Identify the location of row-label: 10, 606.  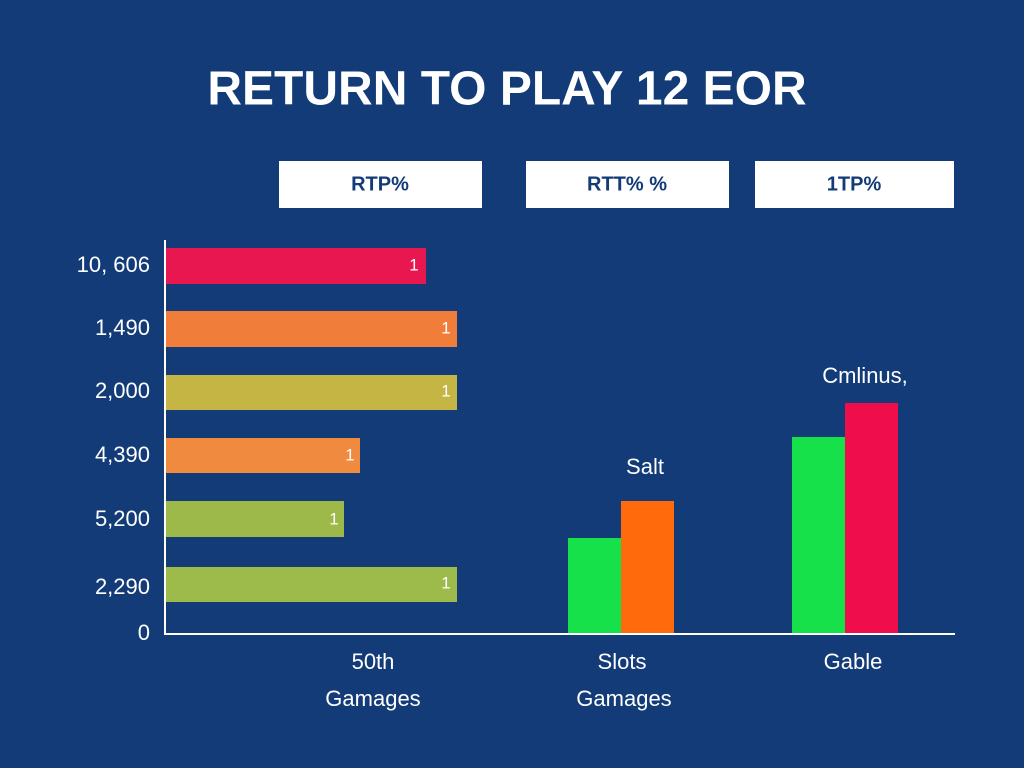
(113, 264).